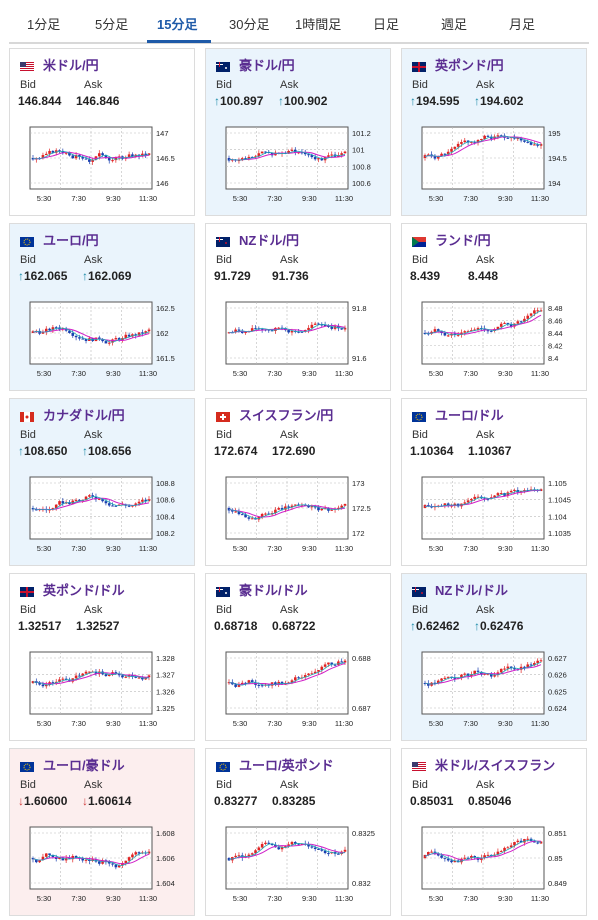 The height and width of the screenshot is (920, 598). I want to click on candlestick-chart: 1.608 1.606 1.604 5:30 7:30 9:30 11:30, so click(103, 865).